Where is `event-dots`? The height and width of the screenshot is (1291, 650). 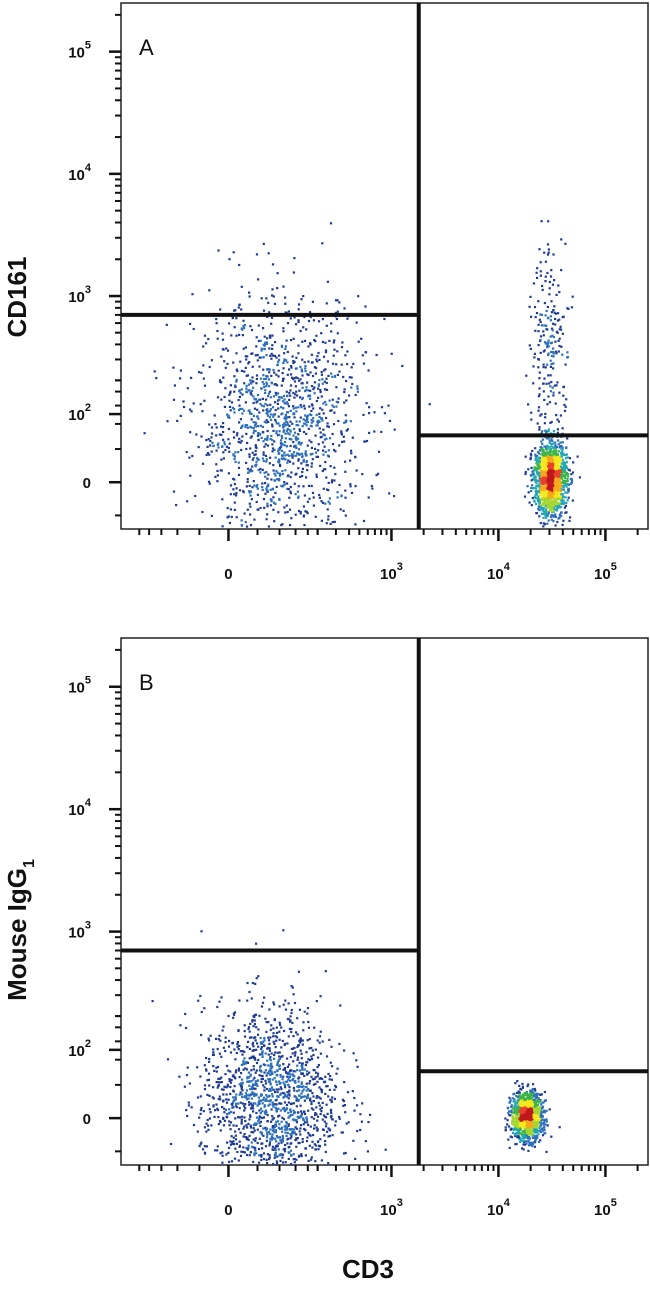 event-dots is located at coordinates (356, 1047).